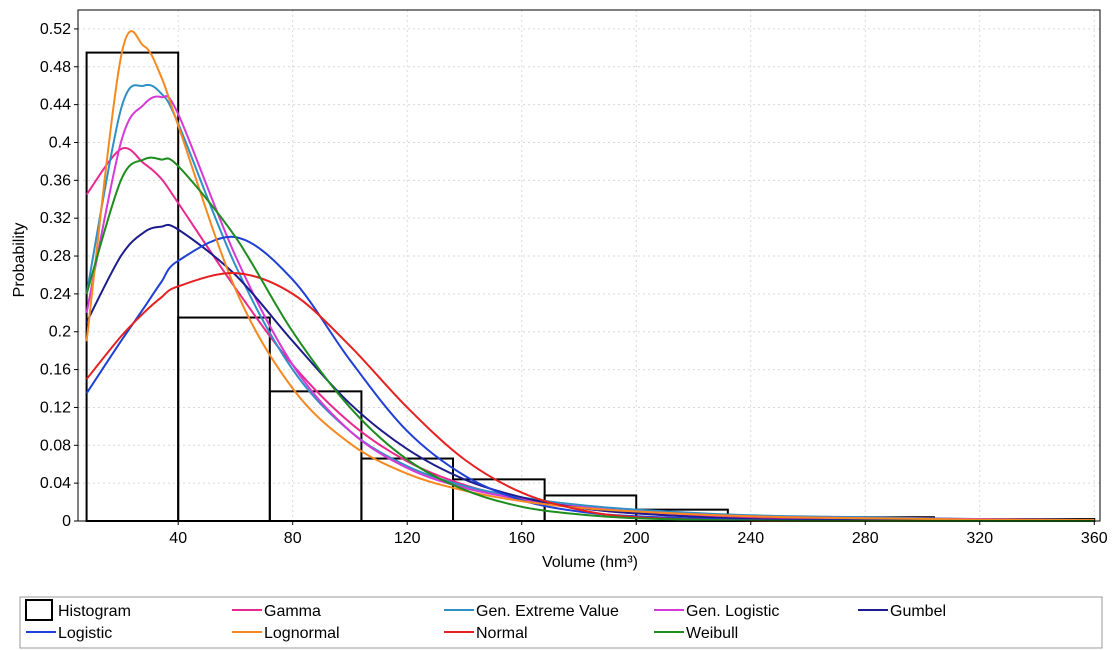  What do you see at coordinates (55, 445) in the screenshot?
I see `y-tick-label: 0.08` at bounding box center [55, 445].